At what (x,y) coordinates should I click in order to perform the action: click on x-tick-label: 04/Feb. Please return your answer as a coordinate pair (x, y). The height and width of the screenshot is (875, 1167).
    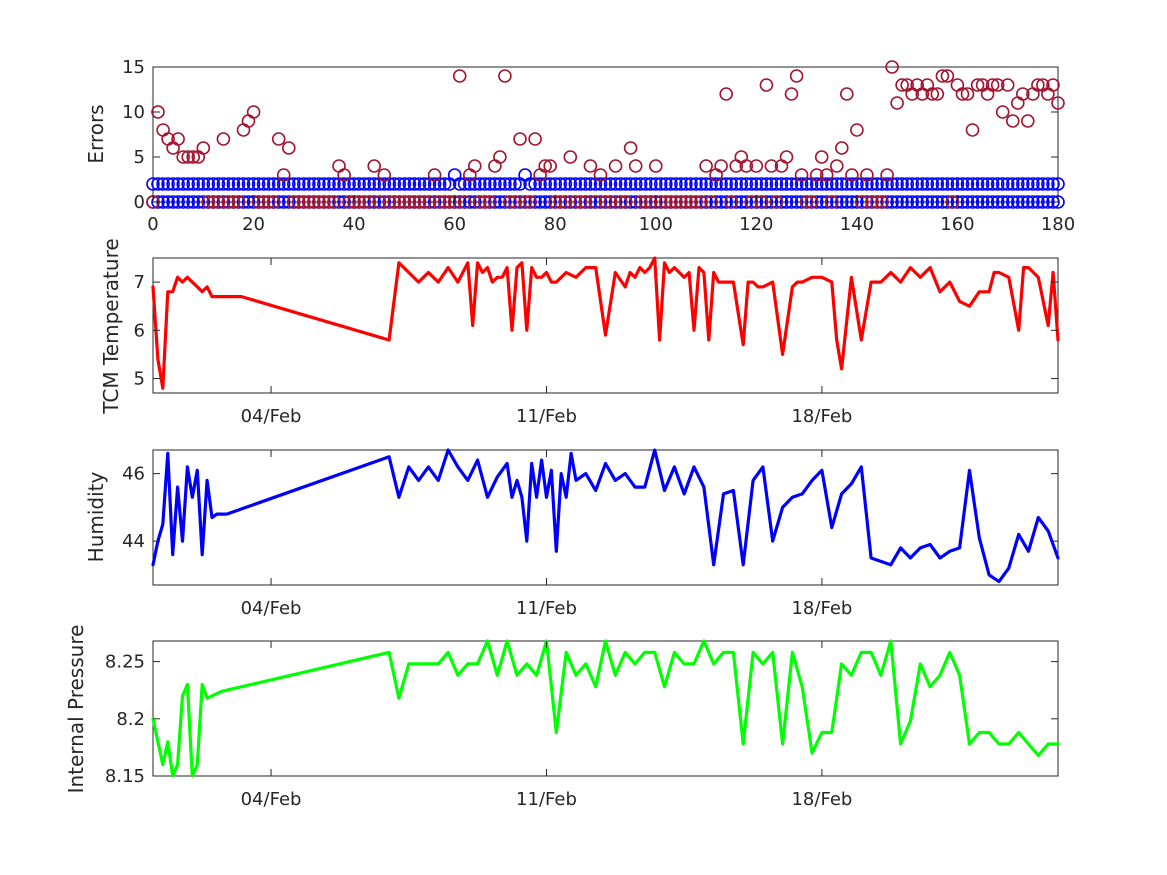
    Looking at the image, I should click on (271, 608).